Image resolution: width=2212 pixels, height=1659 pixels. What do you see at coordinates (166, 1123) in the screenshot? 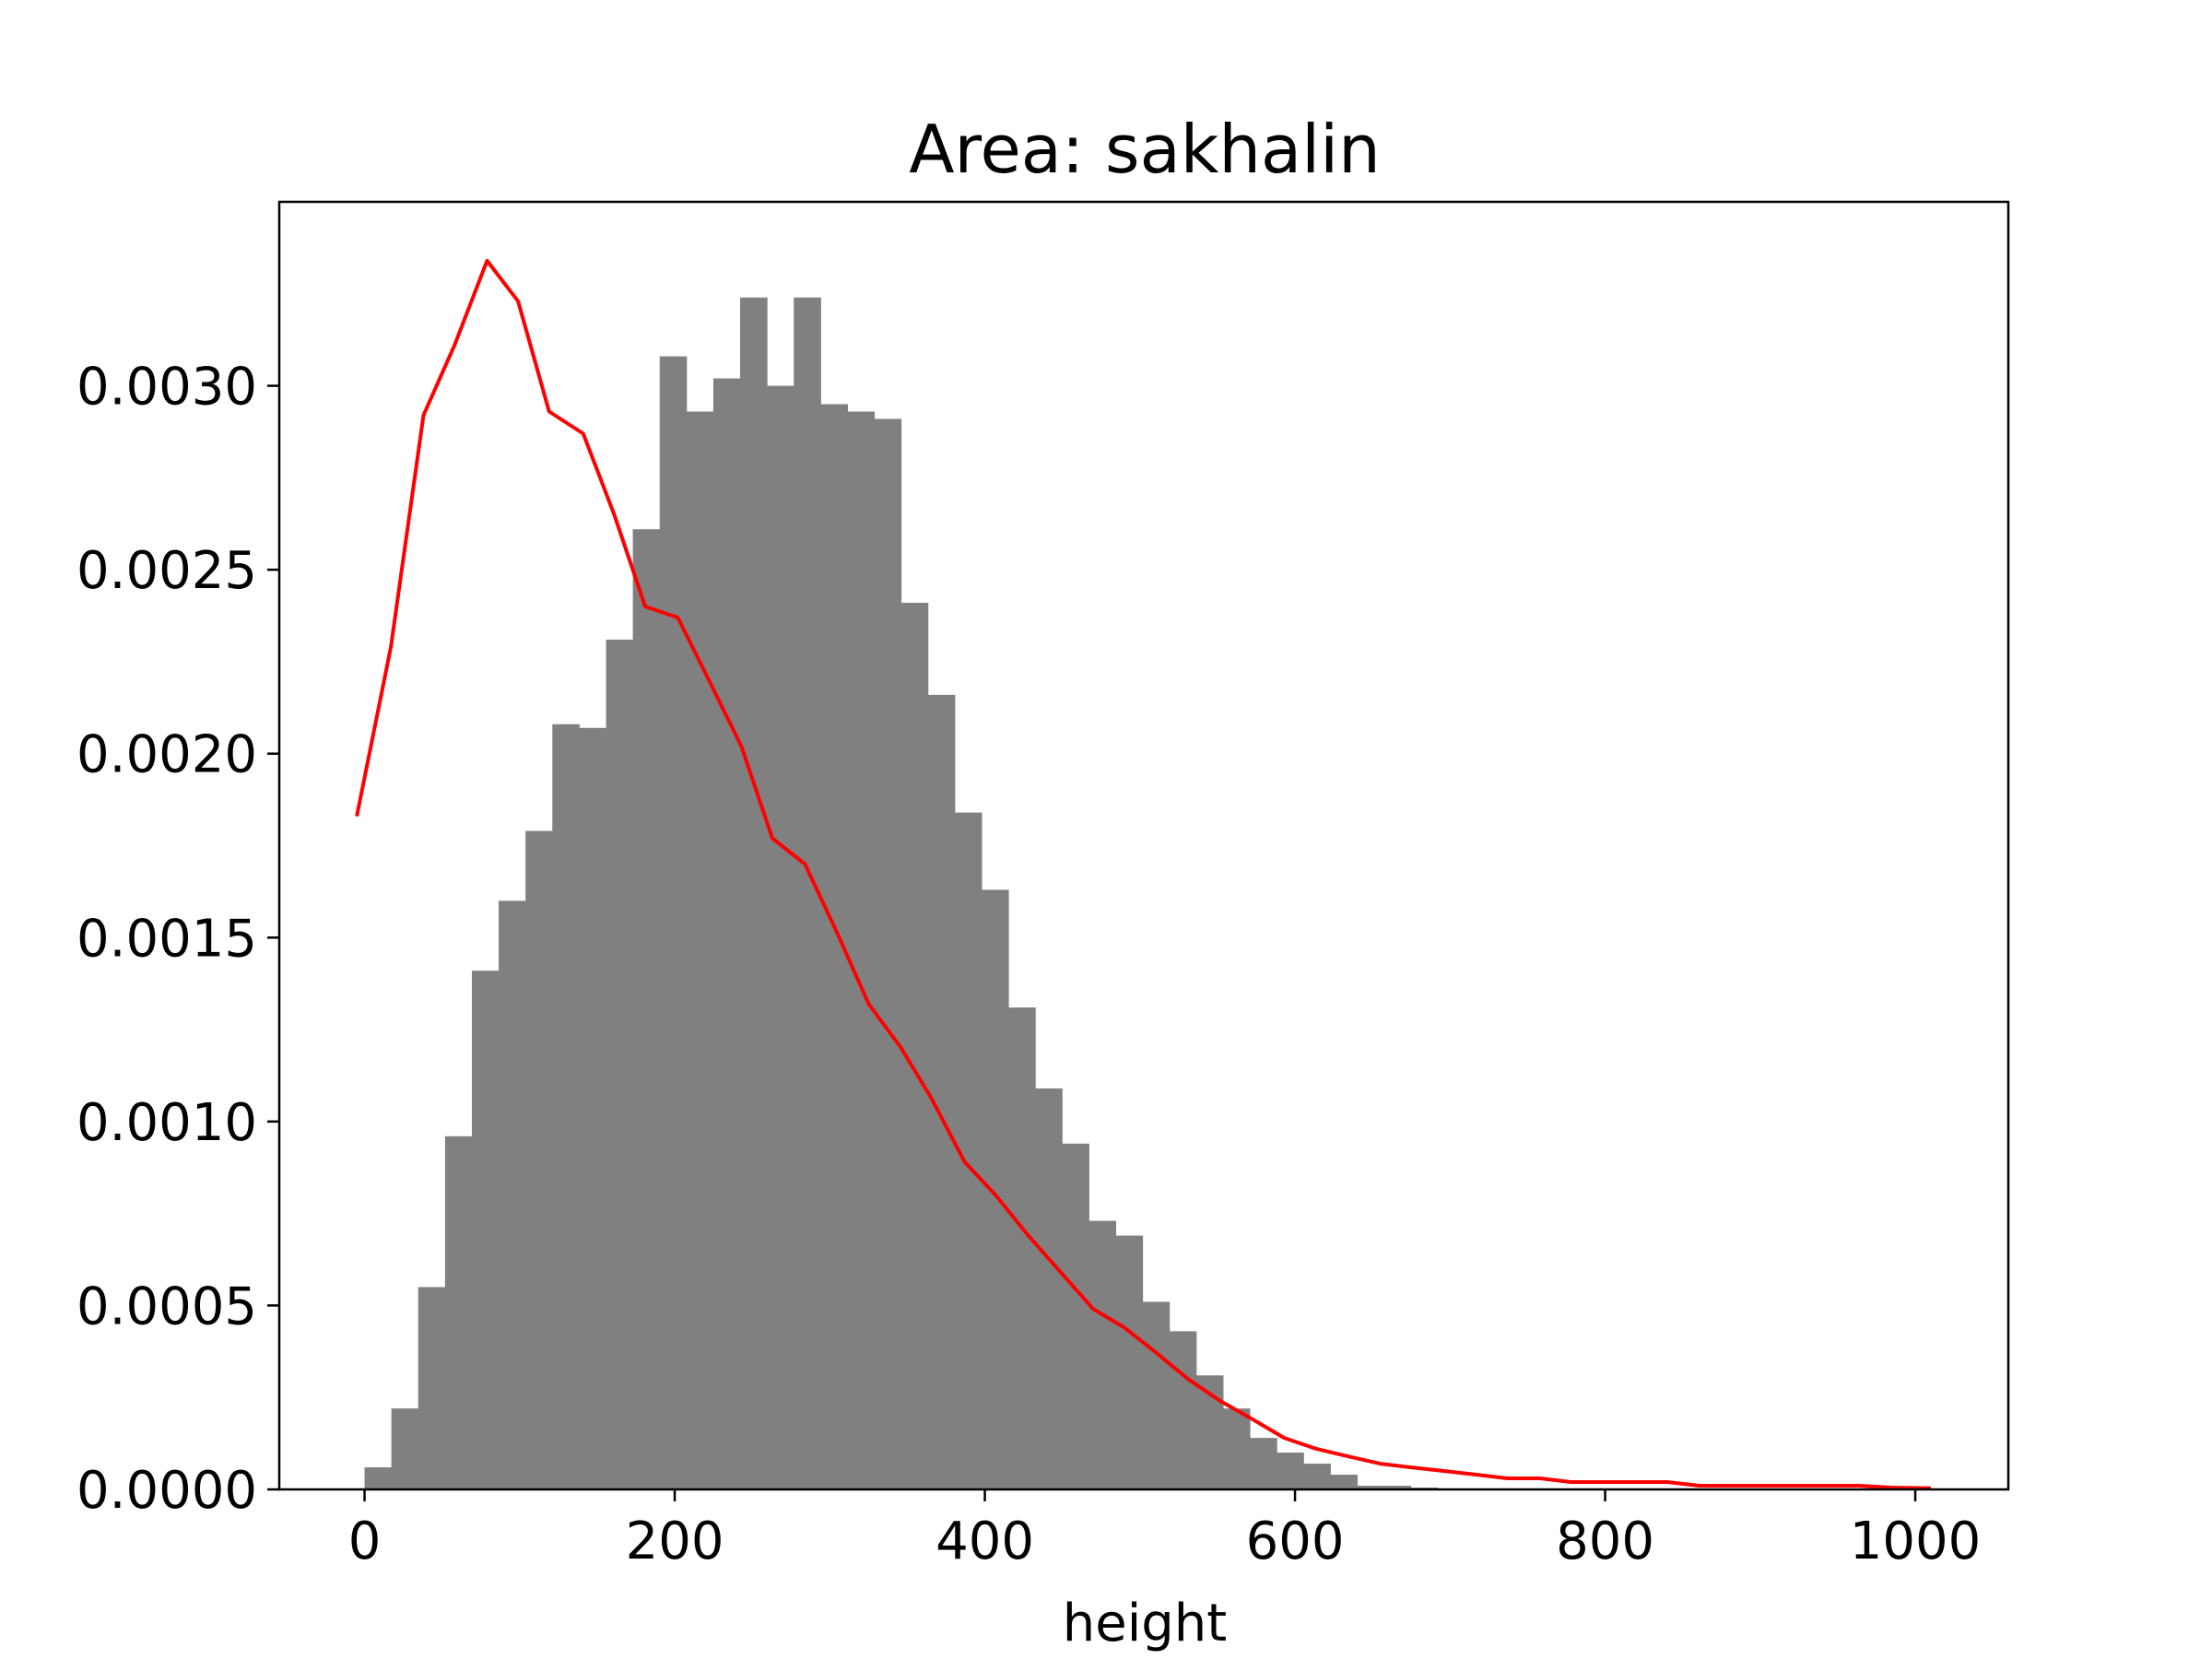
I see `y-tick-label: 0.0010` at bounding box center [166, 1123].